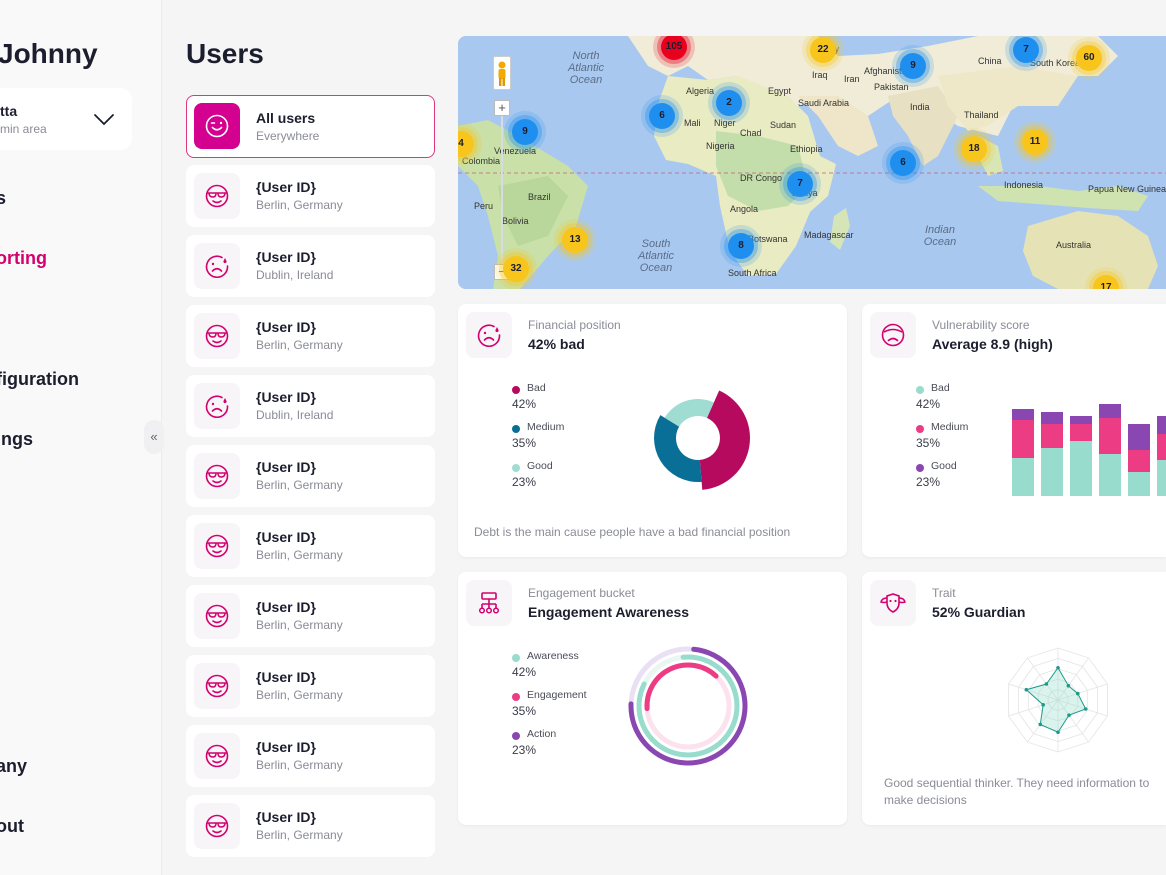 Image resolution: width=1166 pixels, height=875 pixels. Describe the element at coordinates (516, 269) in the screenshot. I see `map-cluster-marker: 32` at that location.